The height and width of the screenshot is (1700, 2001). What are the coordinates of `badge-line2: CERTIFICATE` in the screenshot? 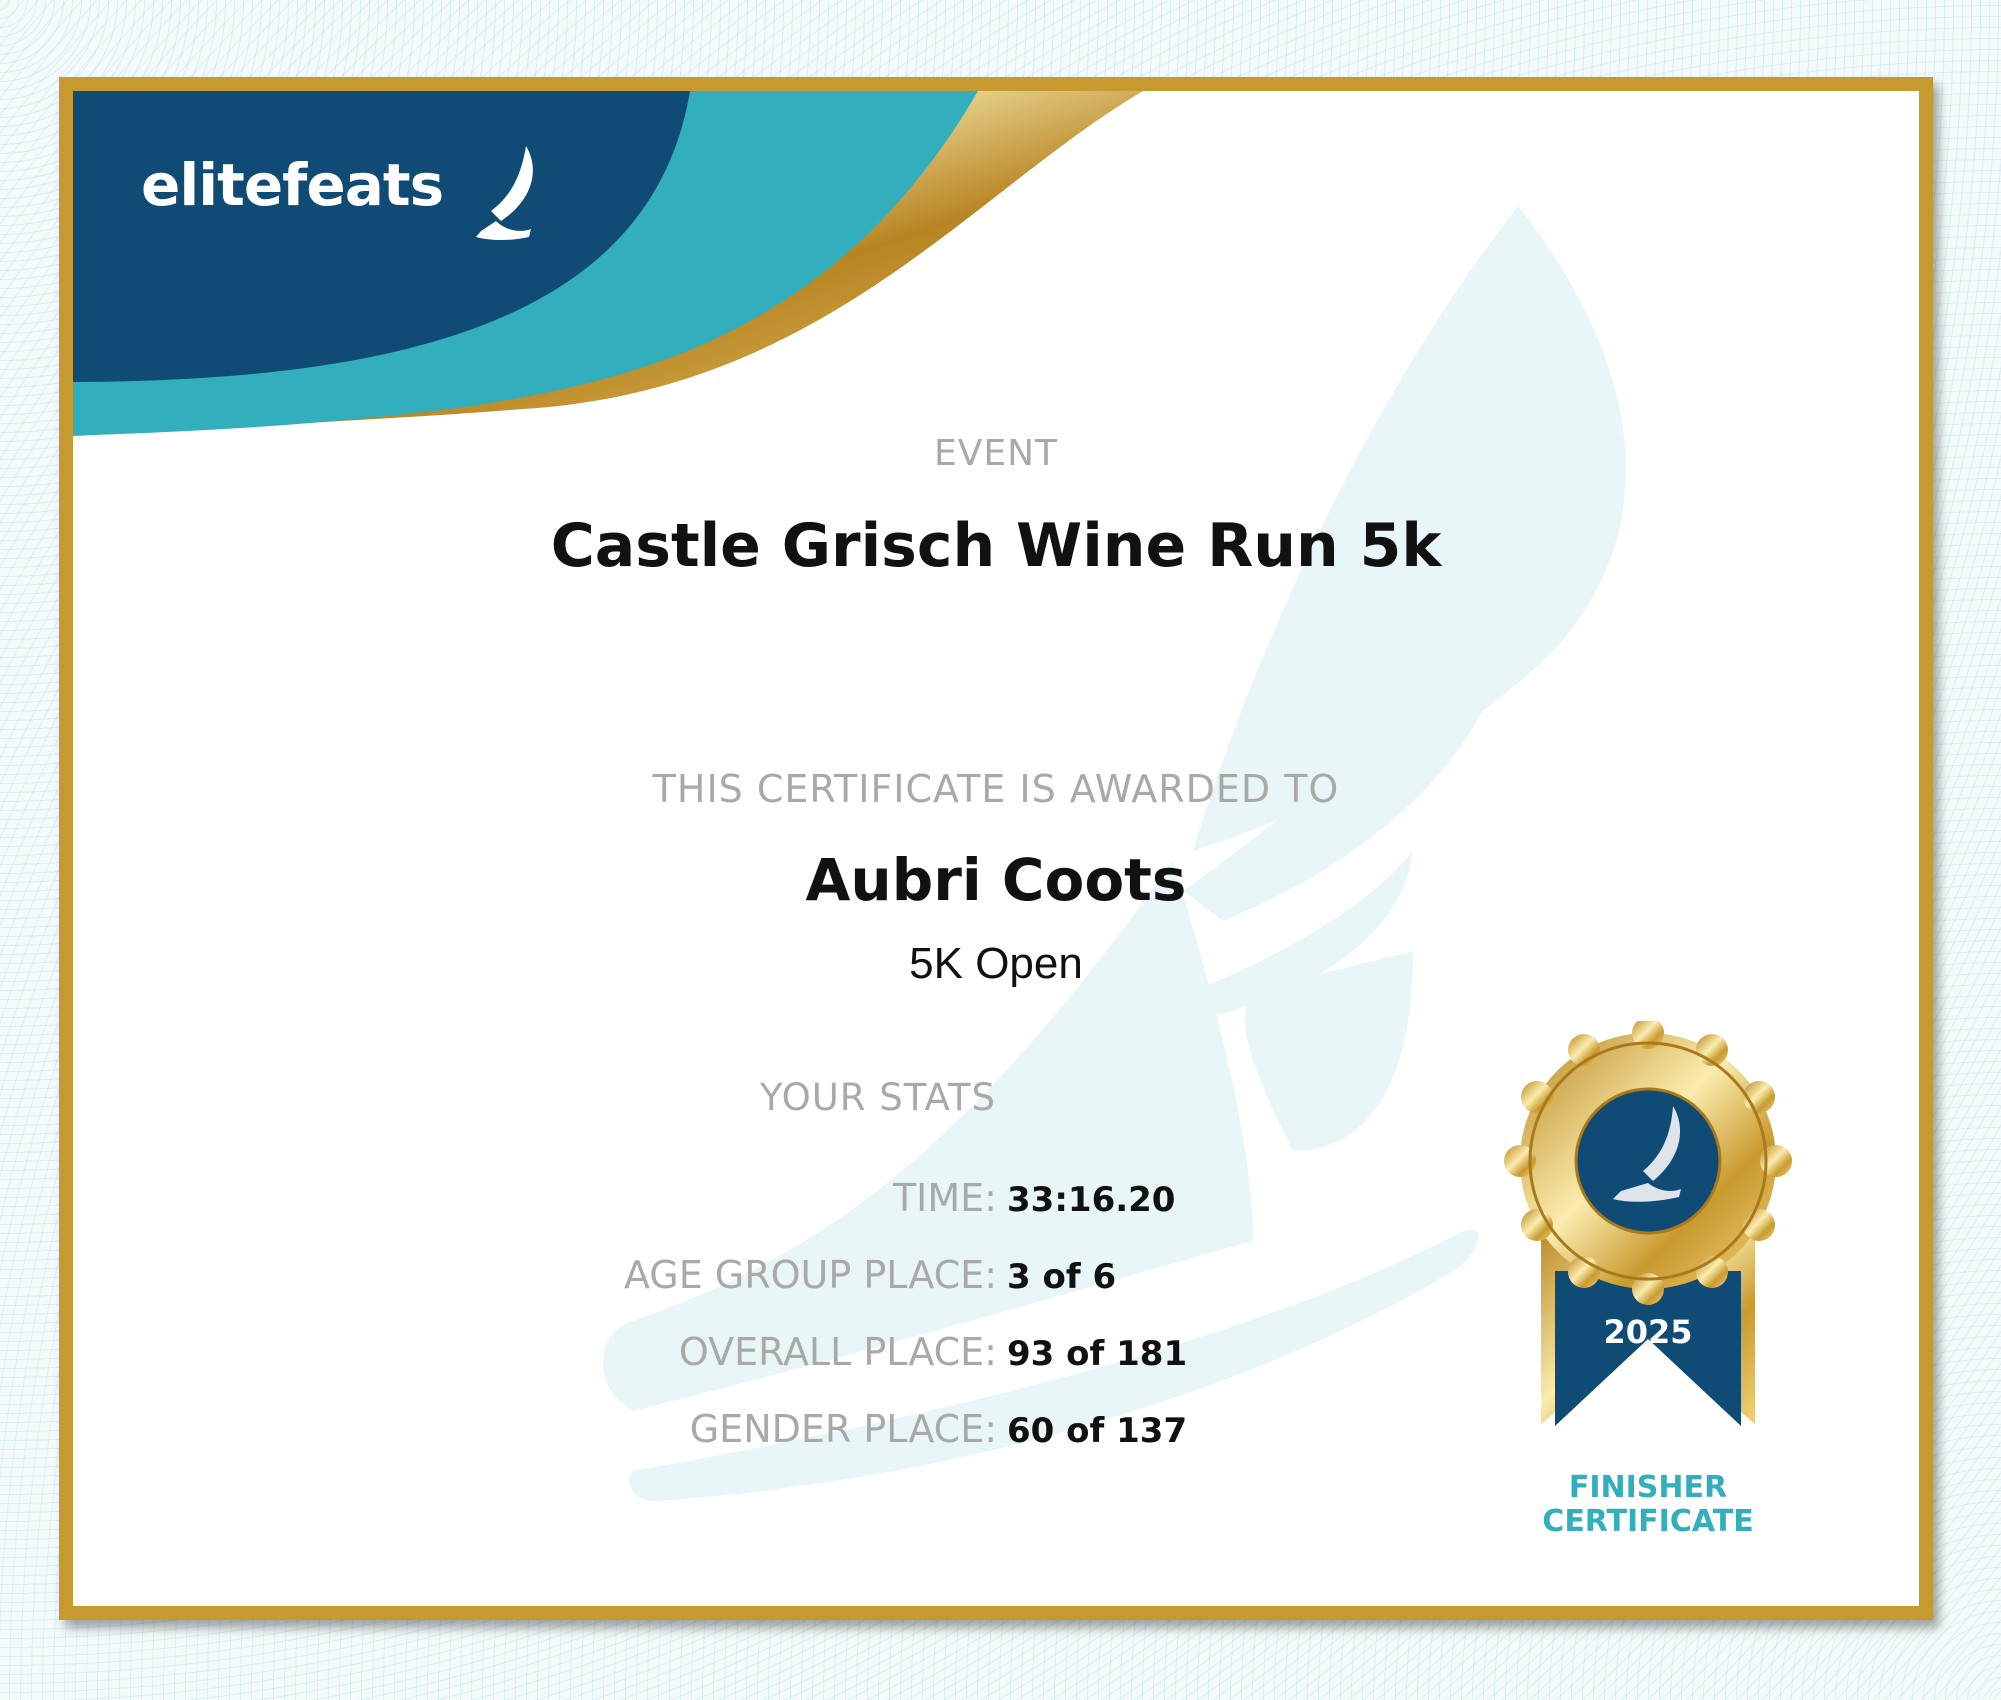 It's located at (1648, 1521).